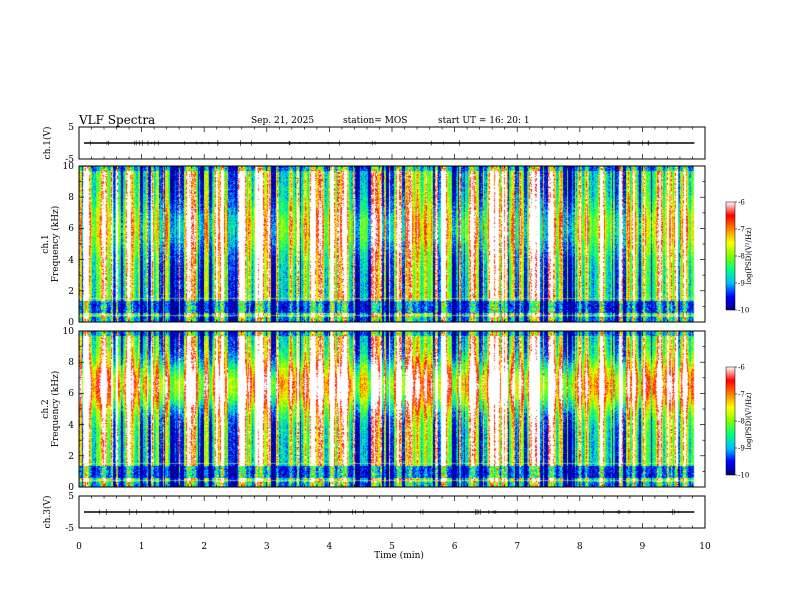  I want to click on x-tick-label: 3, so click(267, 547).